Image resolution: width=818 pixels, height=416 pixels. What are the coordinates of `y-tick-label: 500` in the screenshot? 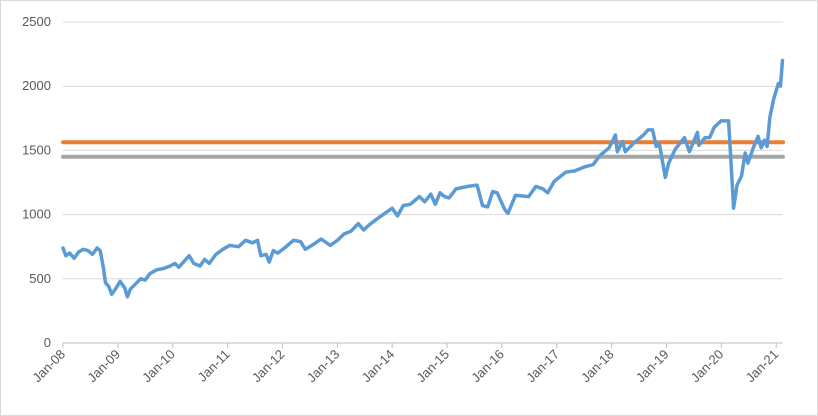 It's located at (40, 278).